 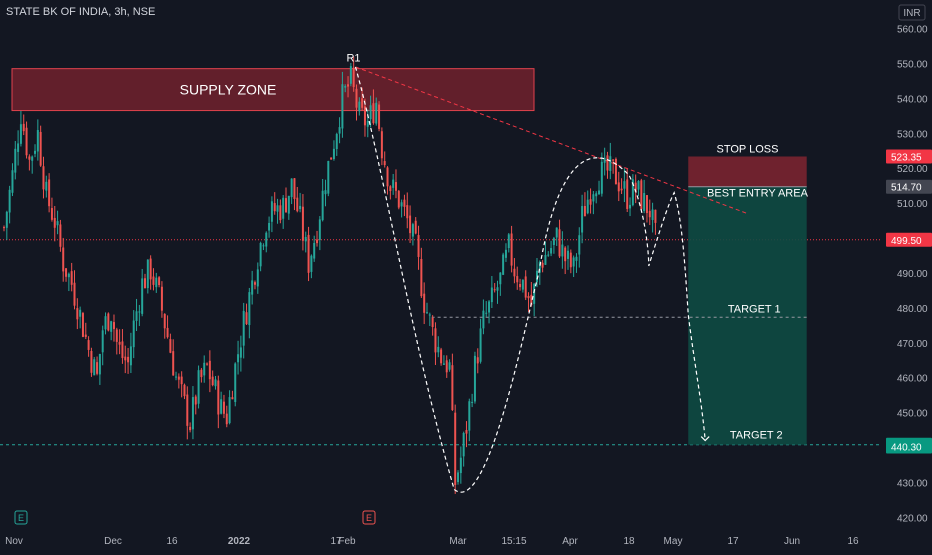 I want to click on earnings-event-label: E, so click(x=369, y=518).